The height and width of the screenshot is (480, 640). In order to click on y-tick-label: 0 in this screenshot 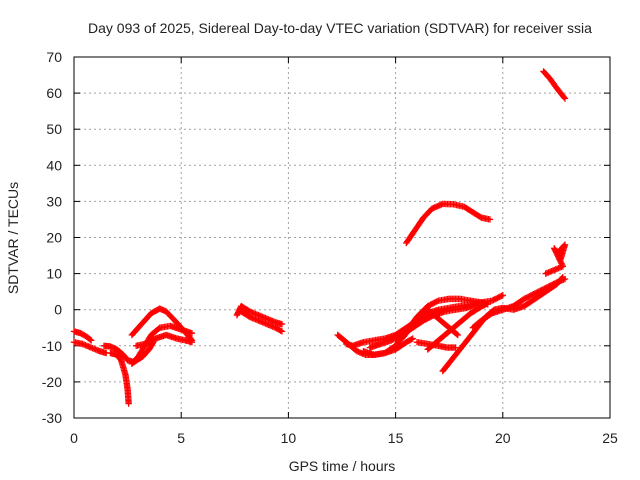, I will do `click(58, 310)`.